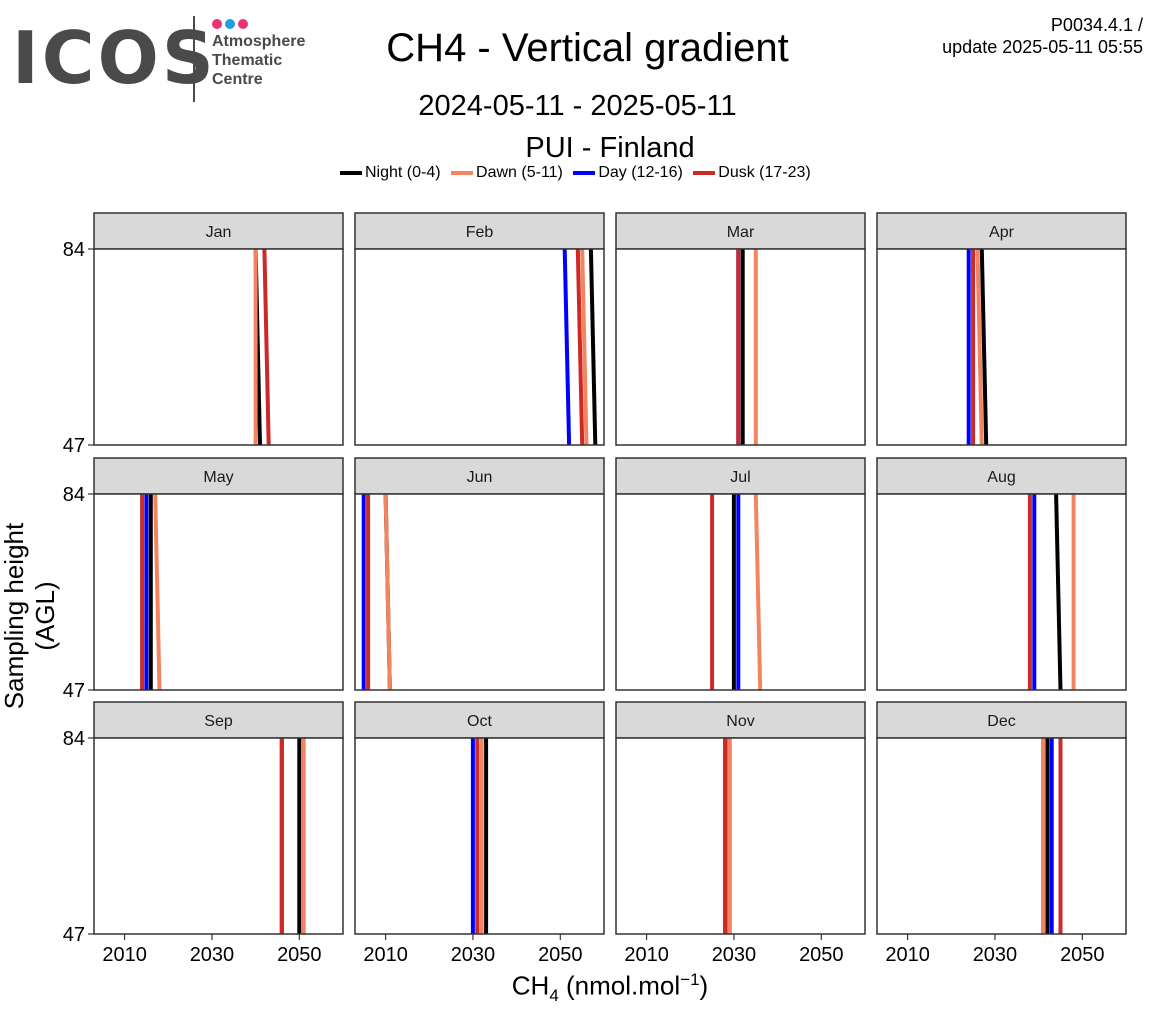 This screenshot has height=1020, width=1155. Describe the element at coordinates (704, 985) in the screenshot. I see `x-axis-label-close: )` at that location.